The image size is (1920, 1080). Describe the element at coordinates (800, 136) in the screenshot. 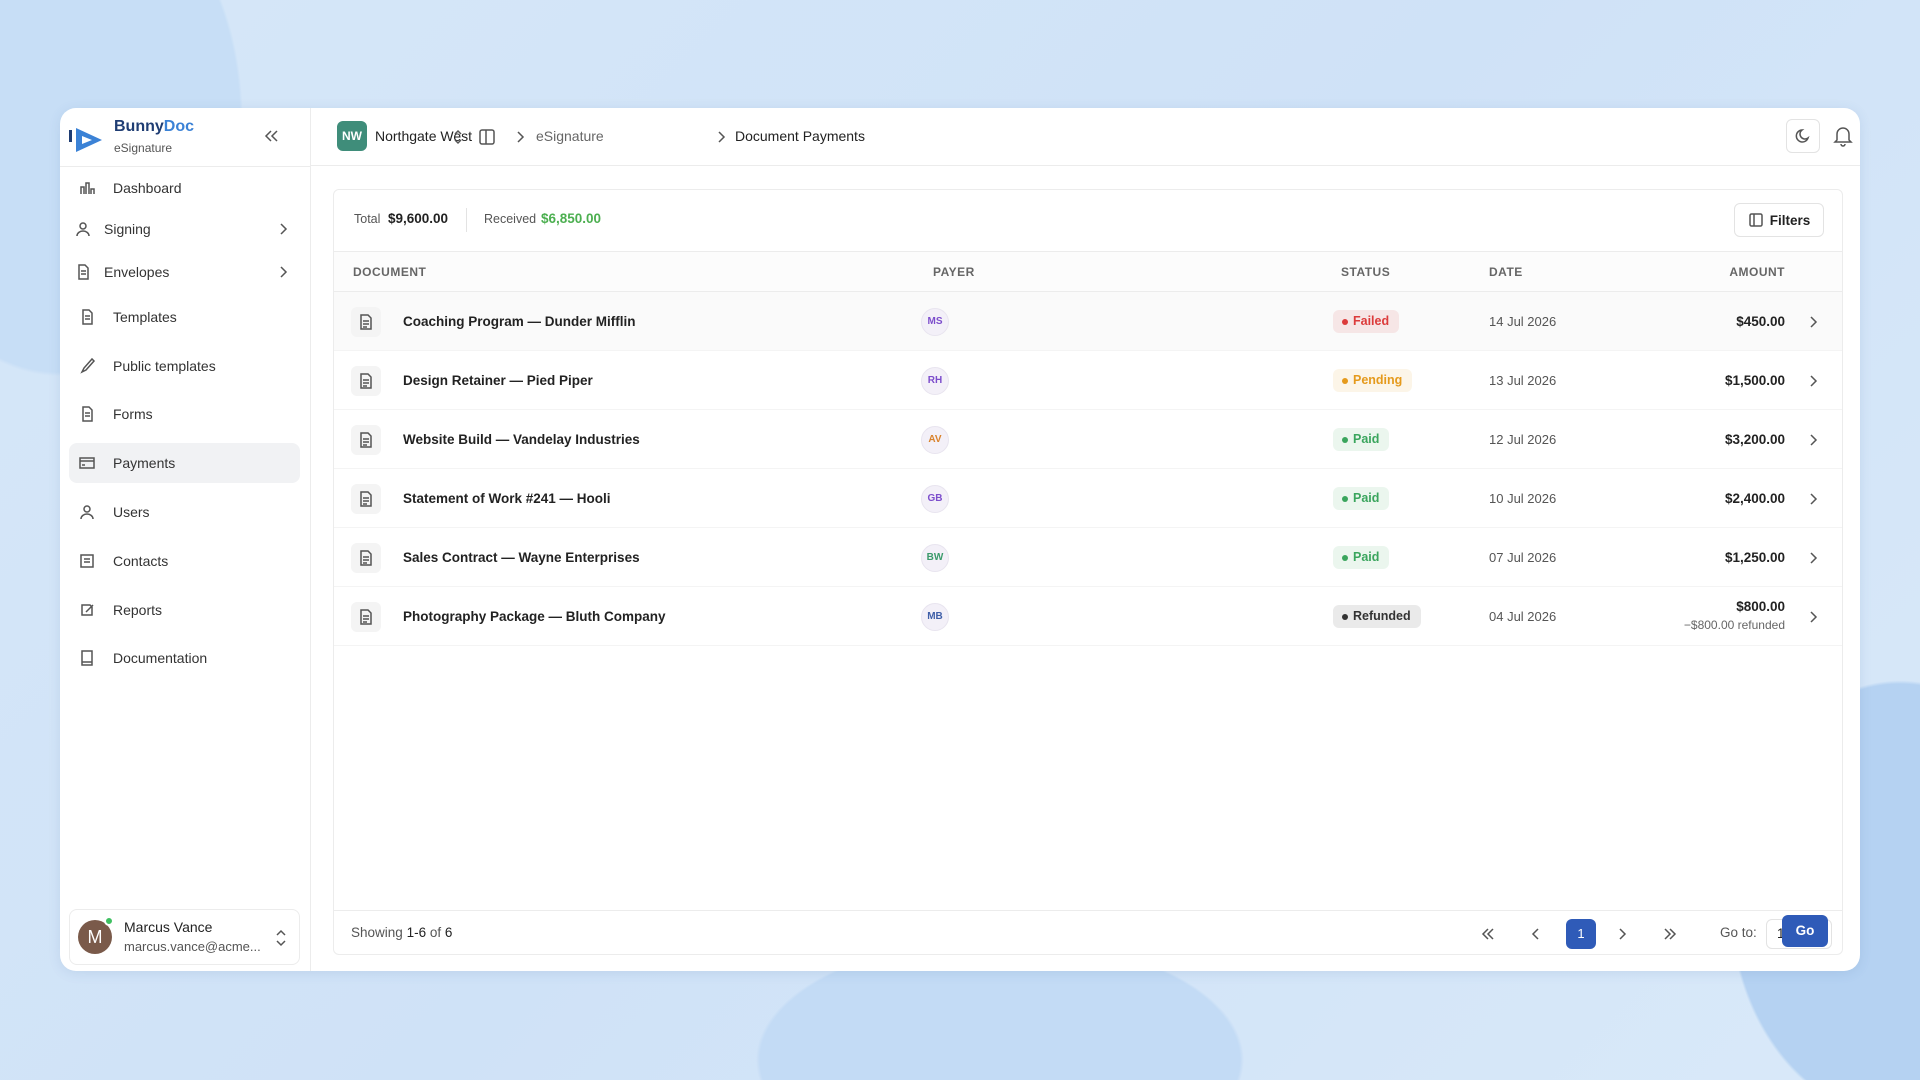

I see `breadcrumb-current: Document Payments` at that location.